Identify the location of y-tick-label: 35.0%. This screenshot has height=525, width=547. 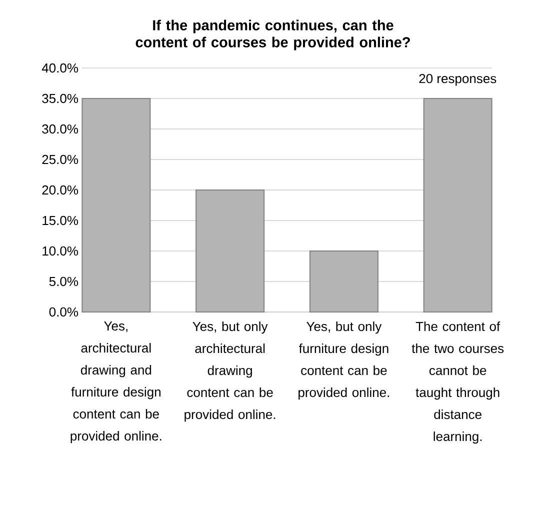
(60, 99).